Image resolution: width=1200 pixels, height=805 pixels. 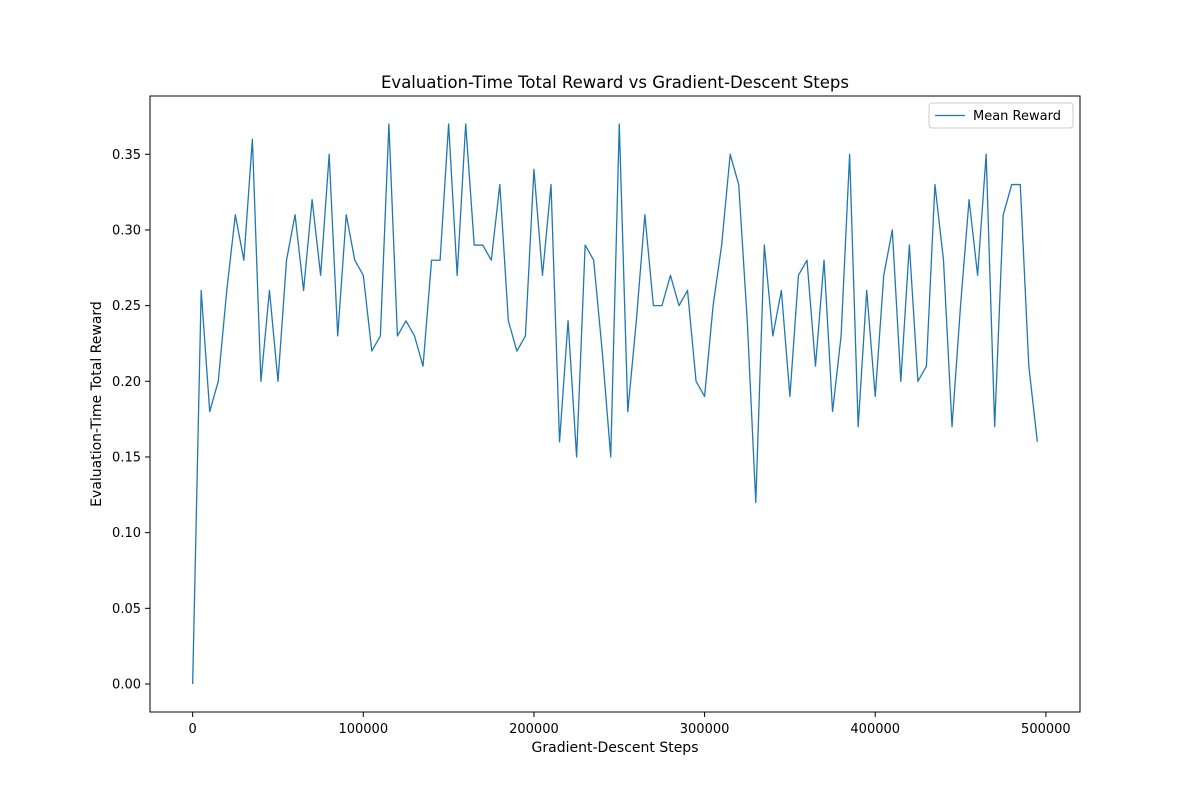 I want to click on x-tick-label: 0, so click(x=193, y=729).